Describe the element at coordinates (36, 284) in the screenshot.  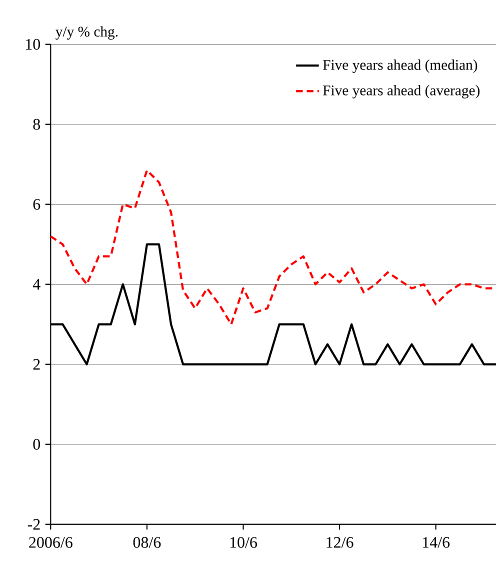
I see `y-tick-label: 4` at that location.